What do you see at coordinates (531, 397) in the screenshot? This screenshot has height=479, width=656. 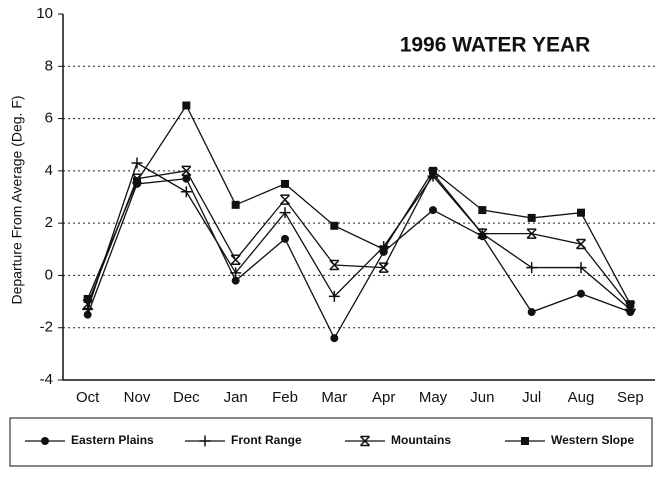 I see `x-tick-label: Jul` at bounding box center [531, 397].